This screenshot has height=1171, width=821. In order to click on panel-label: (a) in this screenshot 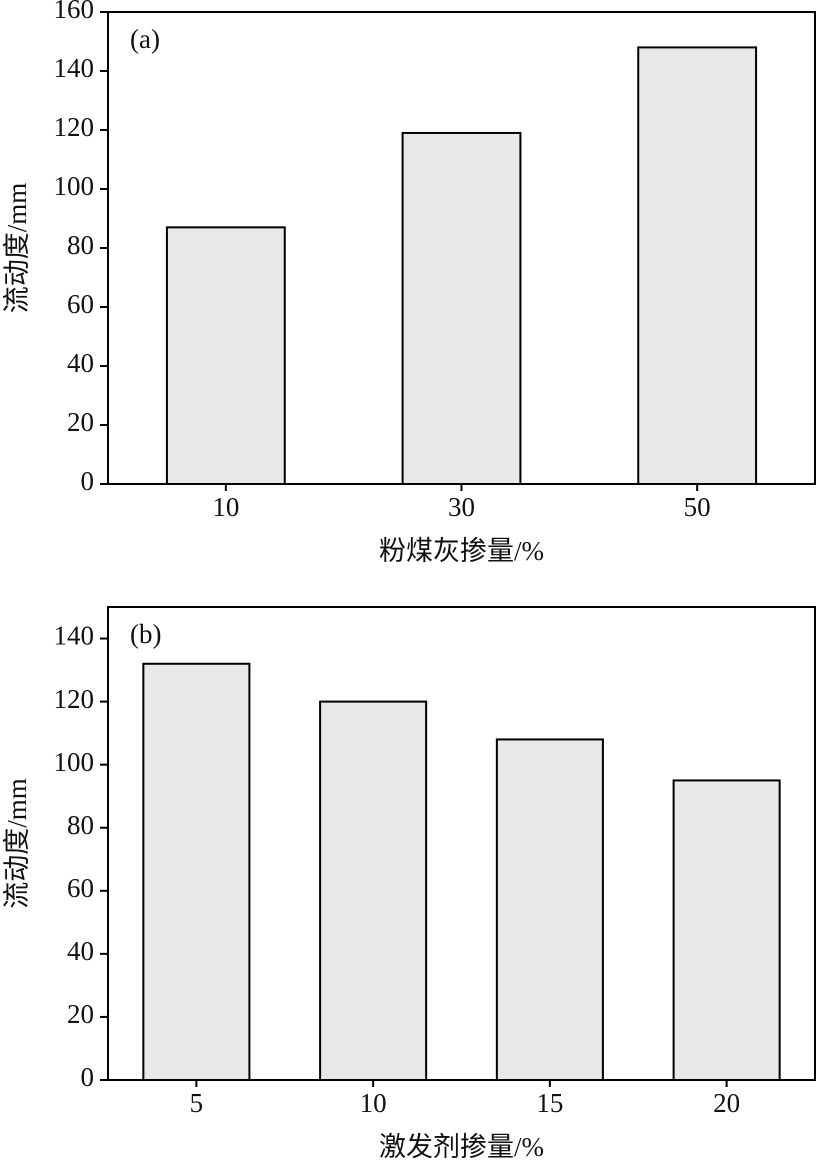, I will do `click(145, 39)`.